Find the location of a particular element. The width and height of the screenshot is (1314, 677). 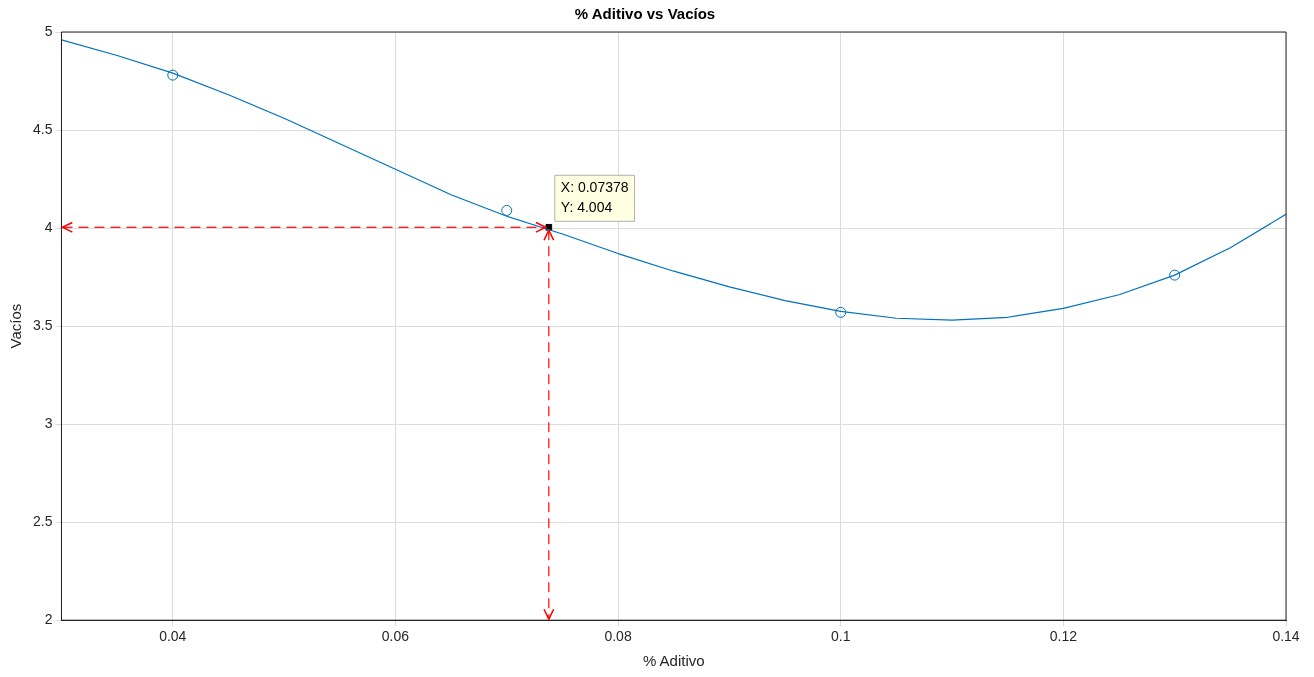

x-tick-label: 0.08 is located at coordinates (618, 636).